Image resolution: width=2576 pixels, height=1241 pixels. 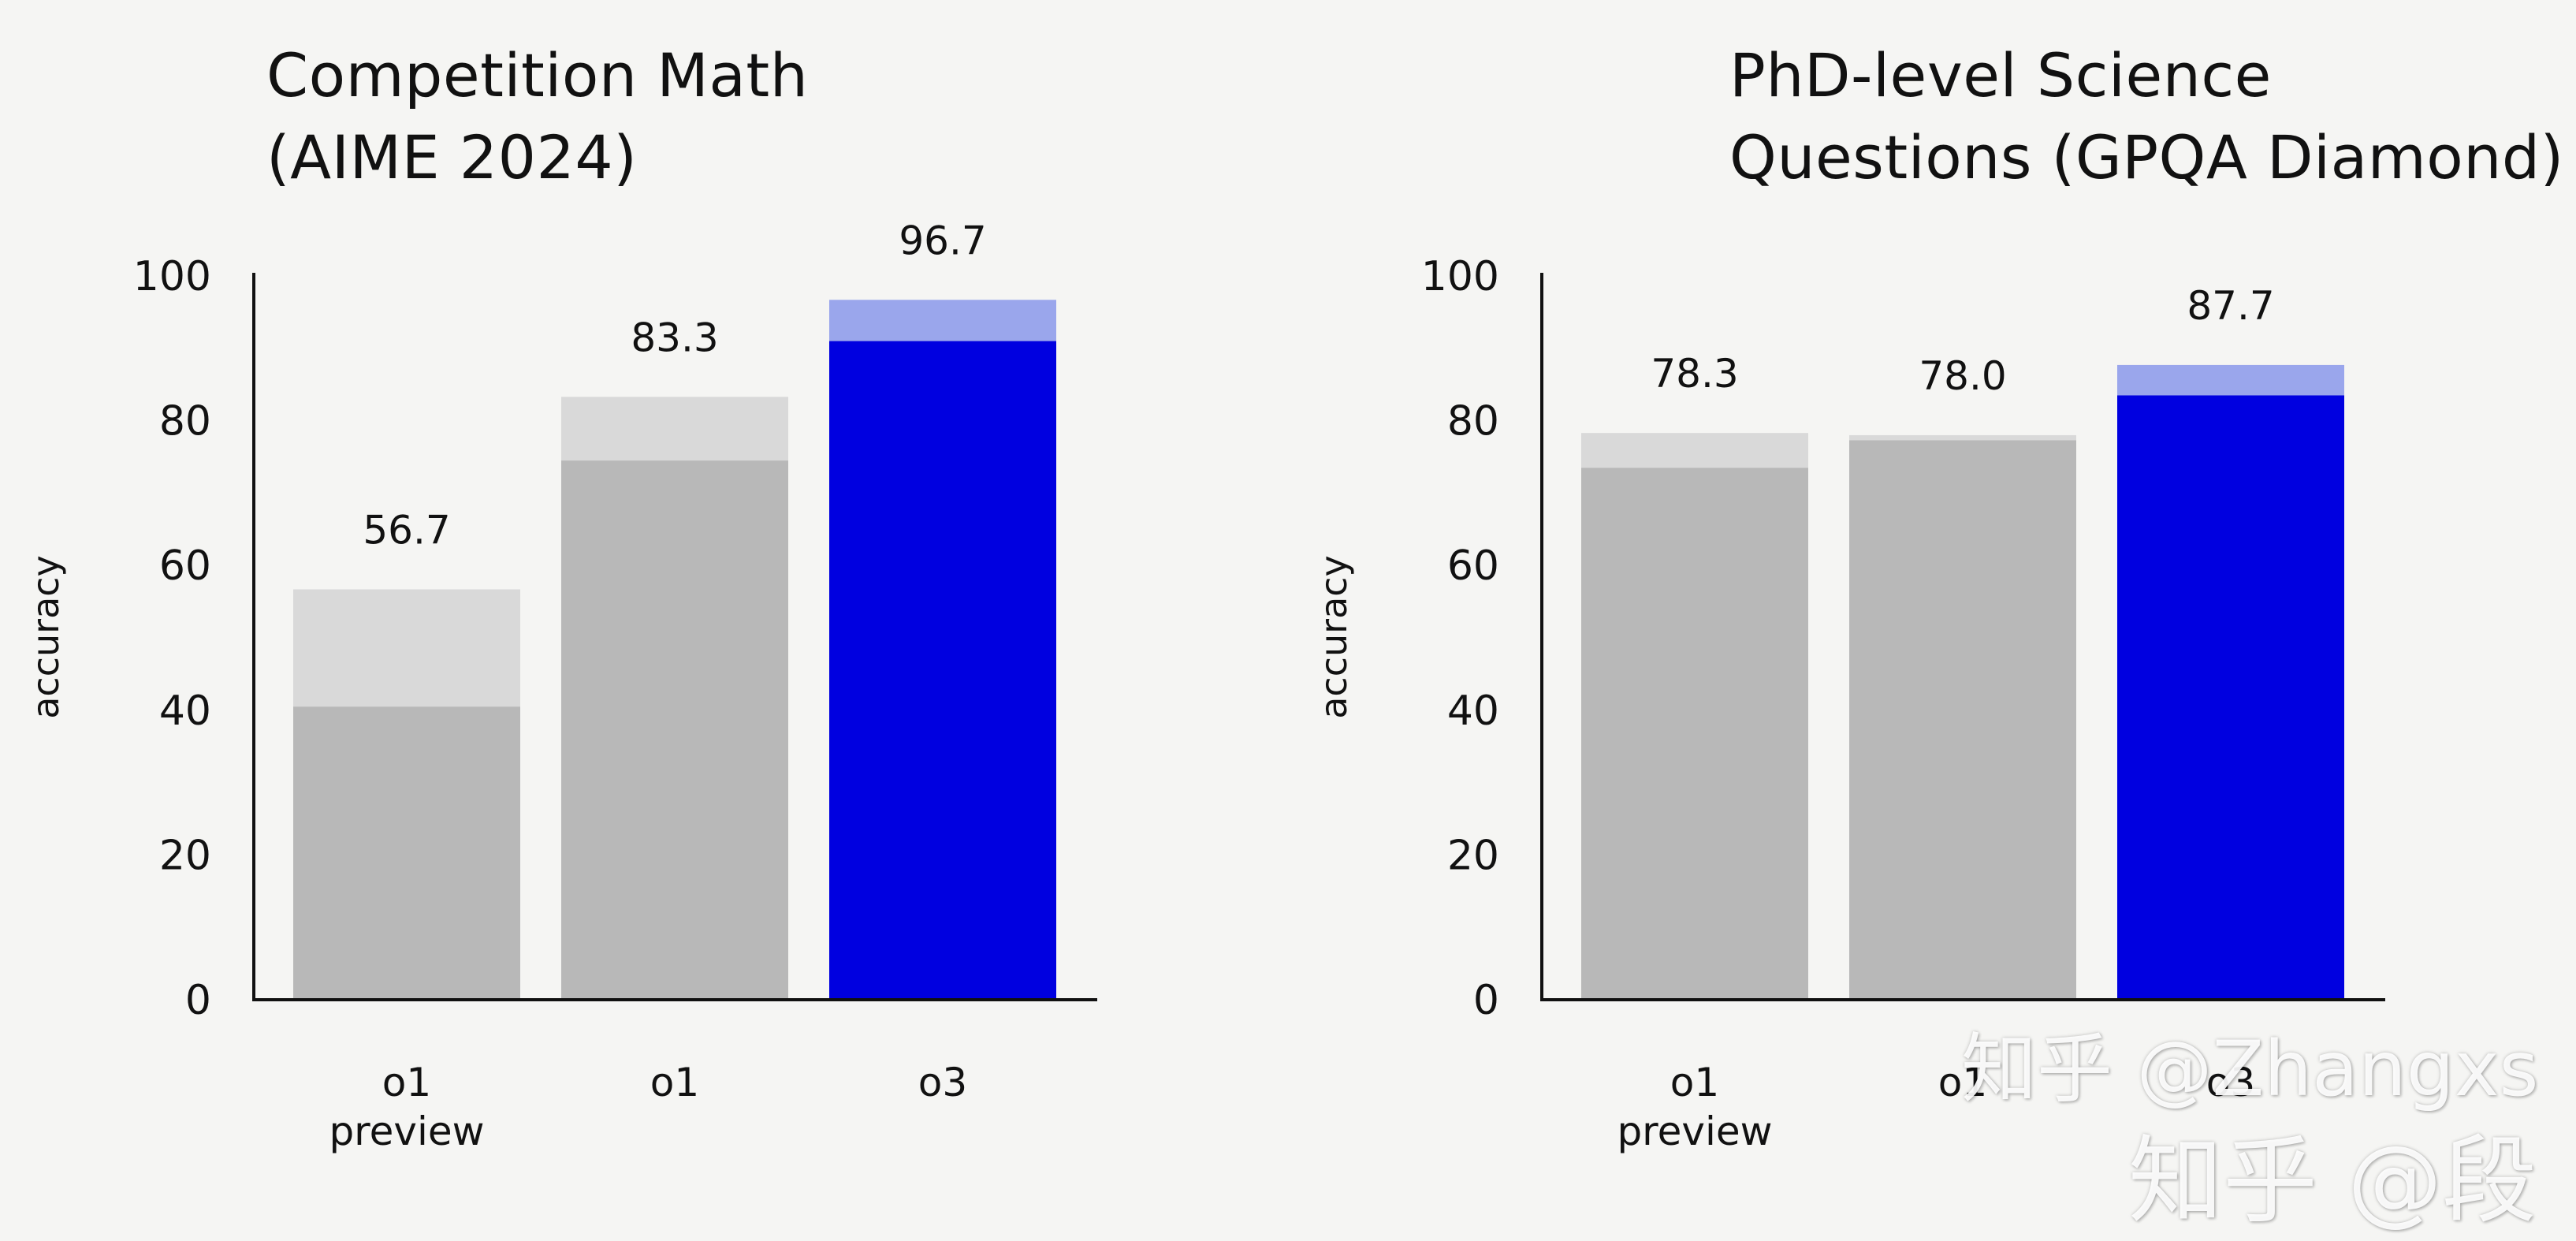 I want to click on bar-value-label: 78.0, so click(x=1962, y=376).